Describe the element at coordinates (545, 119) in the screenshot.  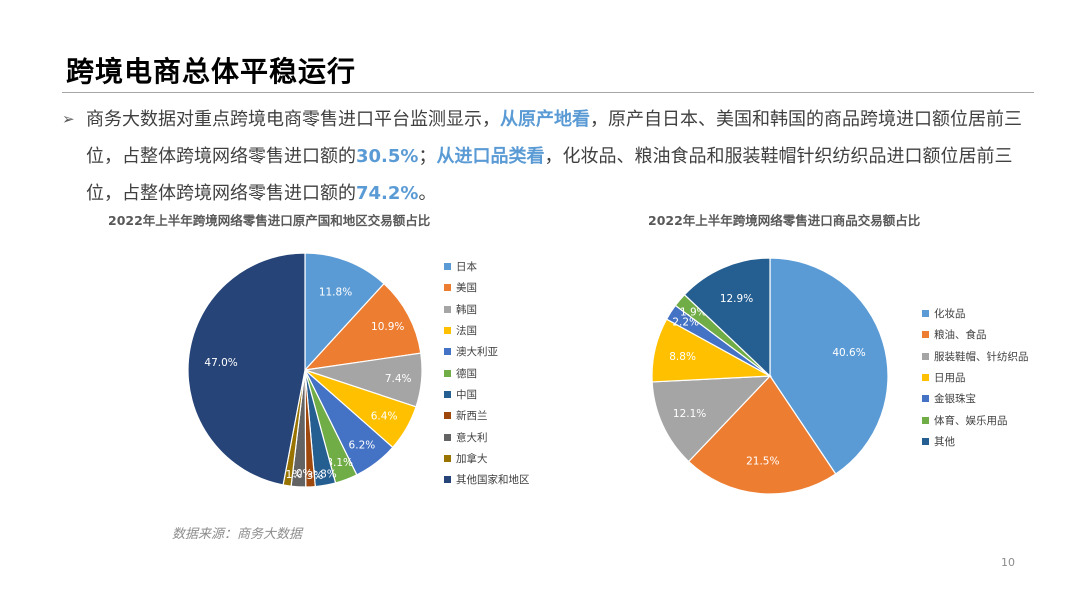
I see `bullet-highlight-origin: 从原产地看` at that location.